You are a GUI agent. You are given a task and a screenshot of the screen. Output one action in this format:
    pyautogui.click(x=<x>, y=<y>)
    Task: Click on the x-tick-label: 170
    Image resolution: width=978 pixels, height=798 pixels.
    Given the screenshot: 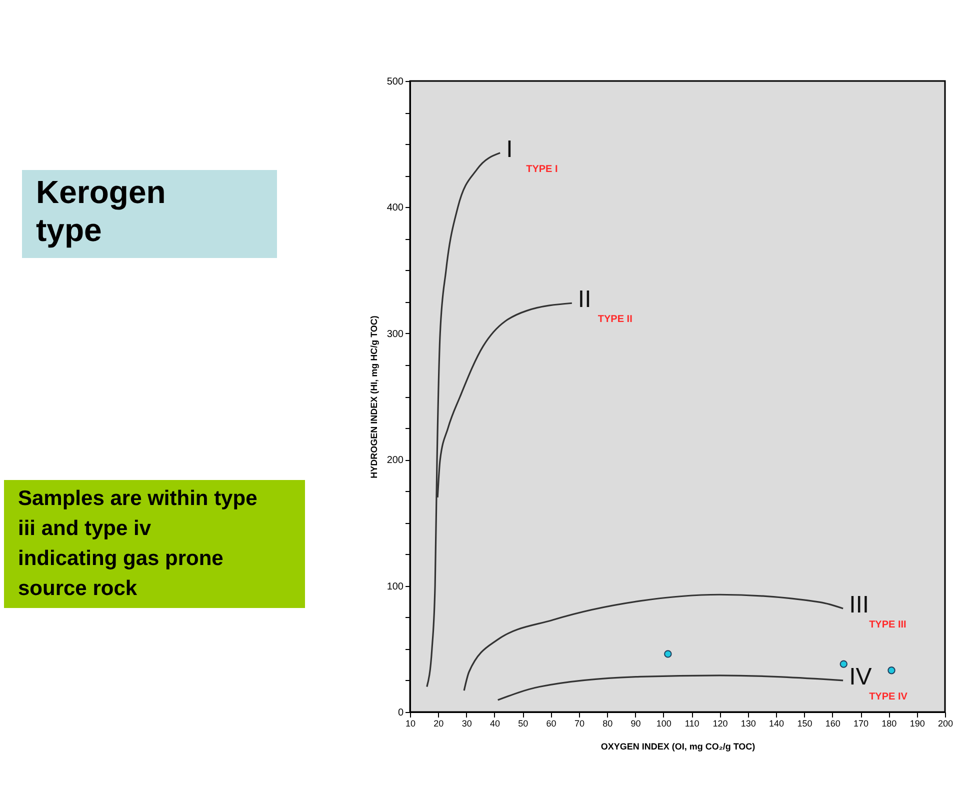 What is the action you would take?
    pyautogui.click(x=861, y=723)
    